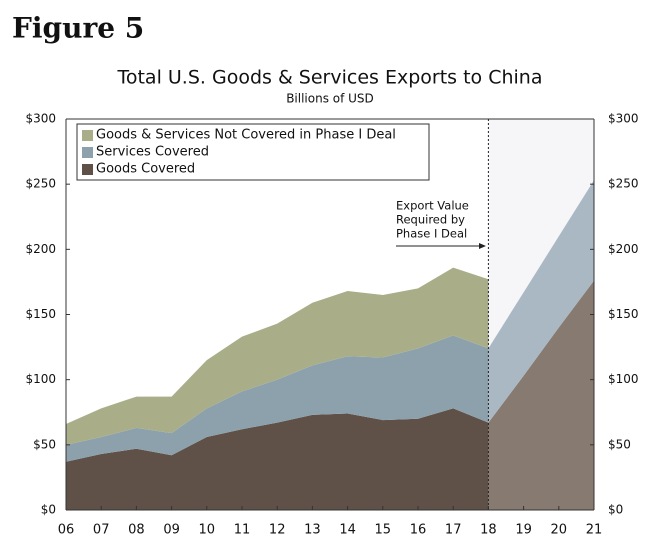  What do you see at coordinates (277, 530) in the screenshot?
I see `x-tick-label: 12` at bounding box center [277, 530].